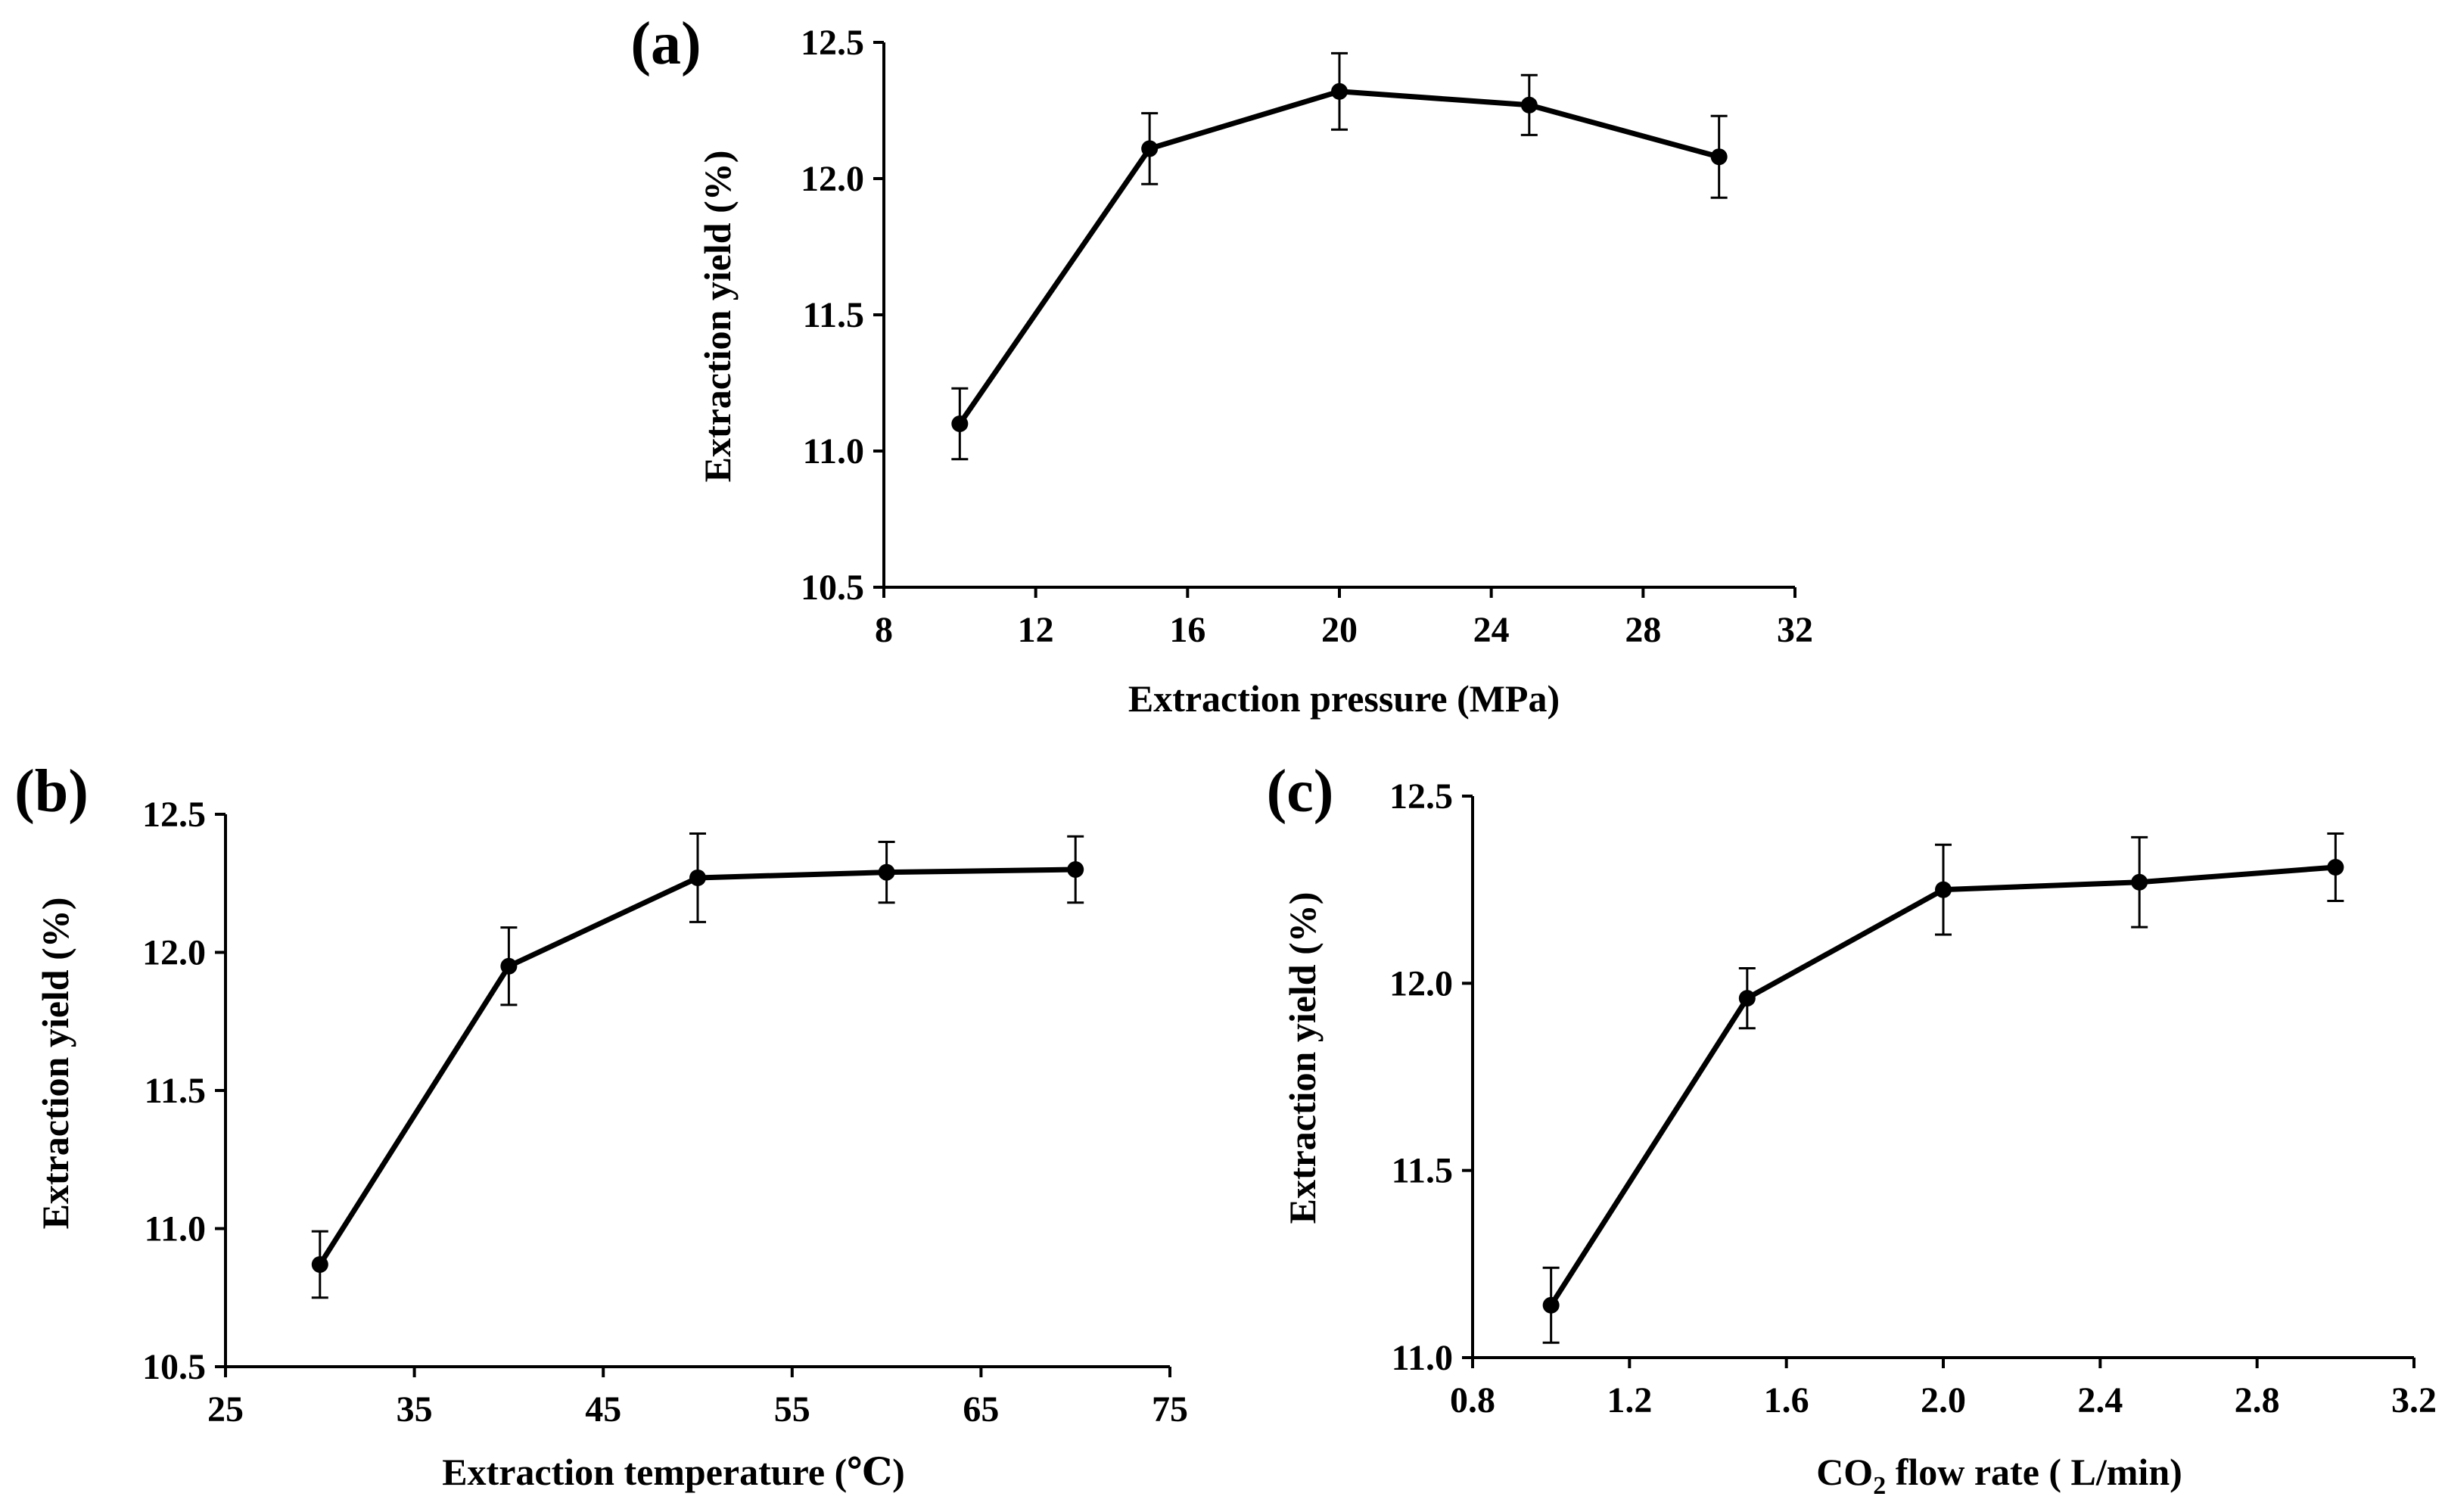 The width and height of the screenshot is (2445, 1512). Describe the element at coordinates (175, 1229) in the screenshot. I see `panel-b-y-tick-label: 11.0` at that location.